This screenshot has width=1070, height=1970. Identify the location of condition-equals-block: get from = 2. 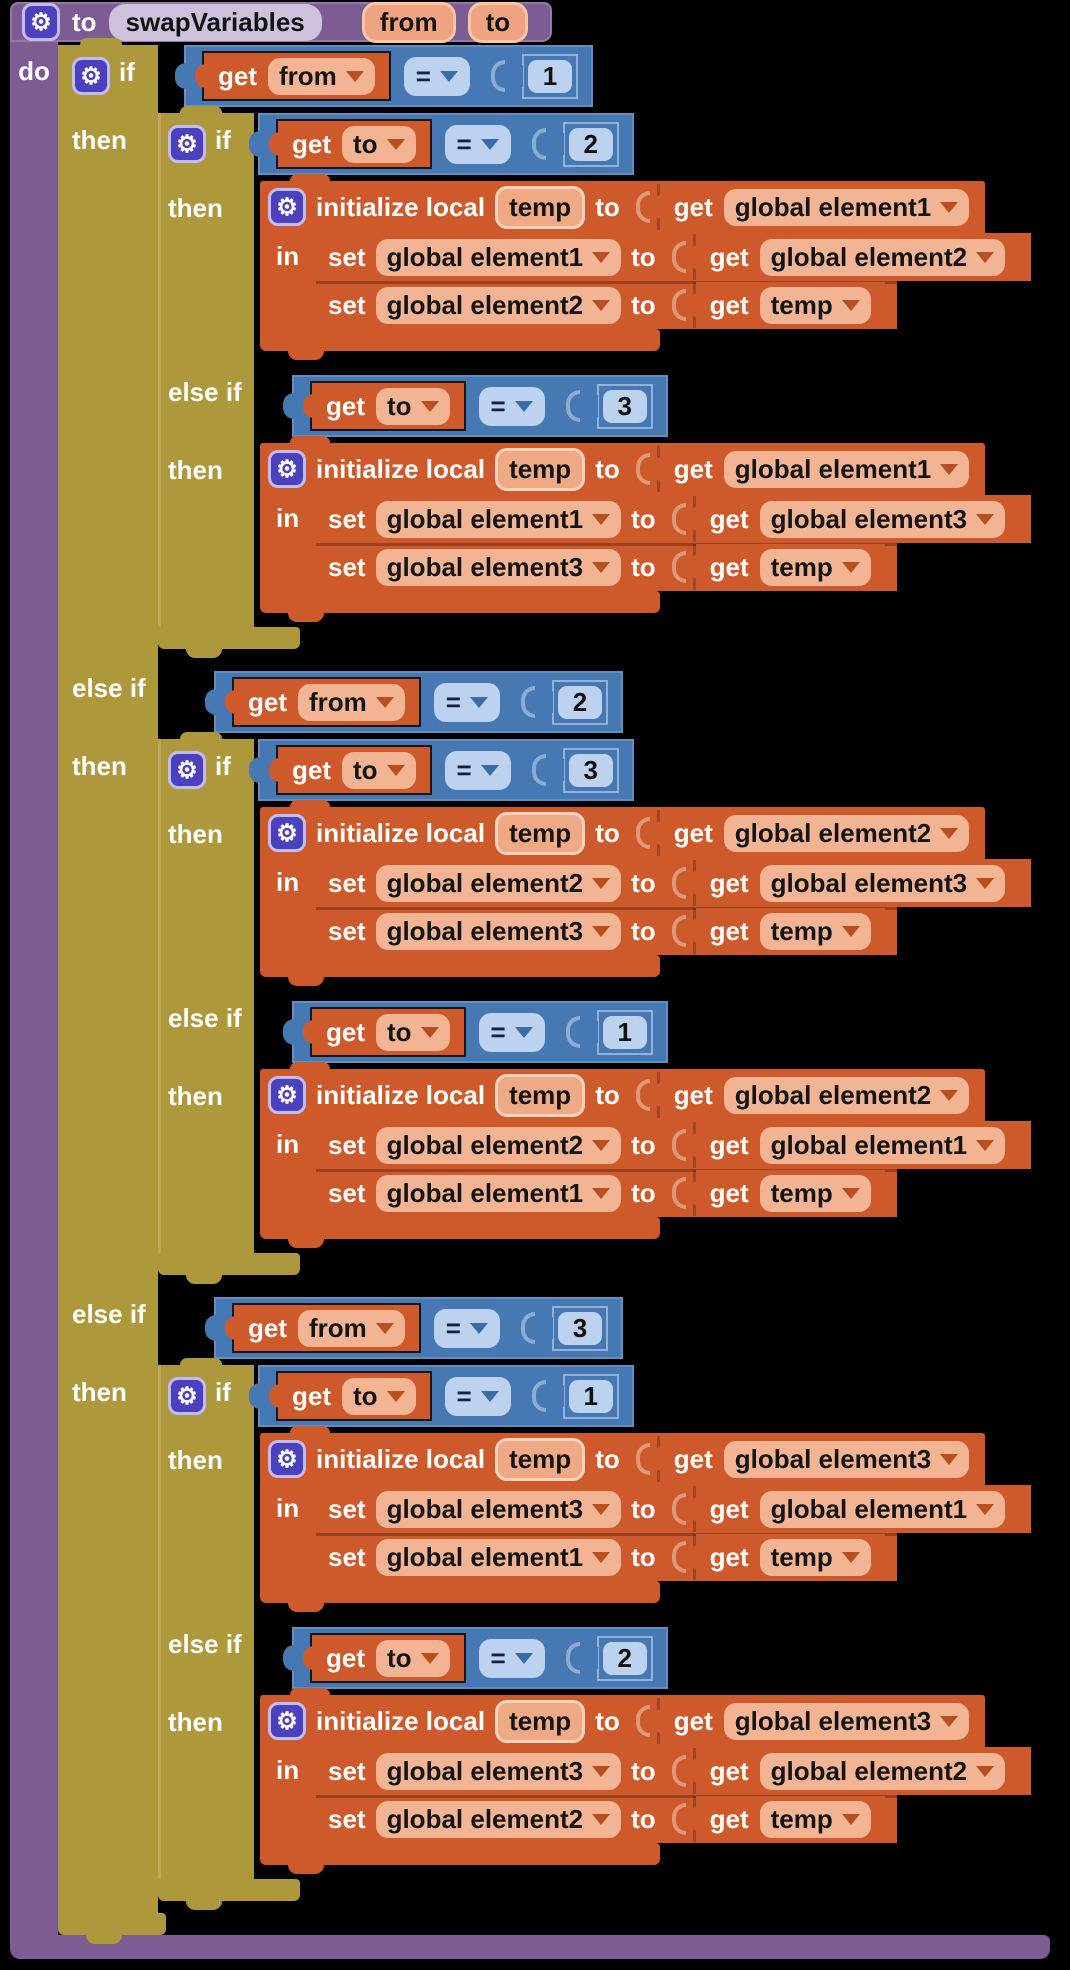
(414, 702).